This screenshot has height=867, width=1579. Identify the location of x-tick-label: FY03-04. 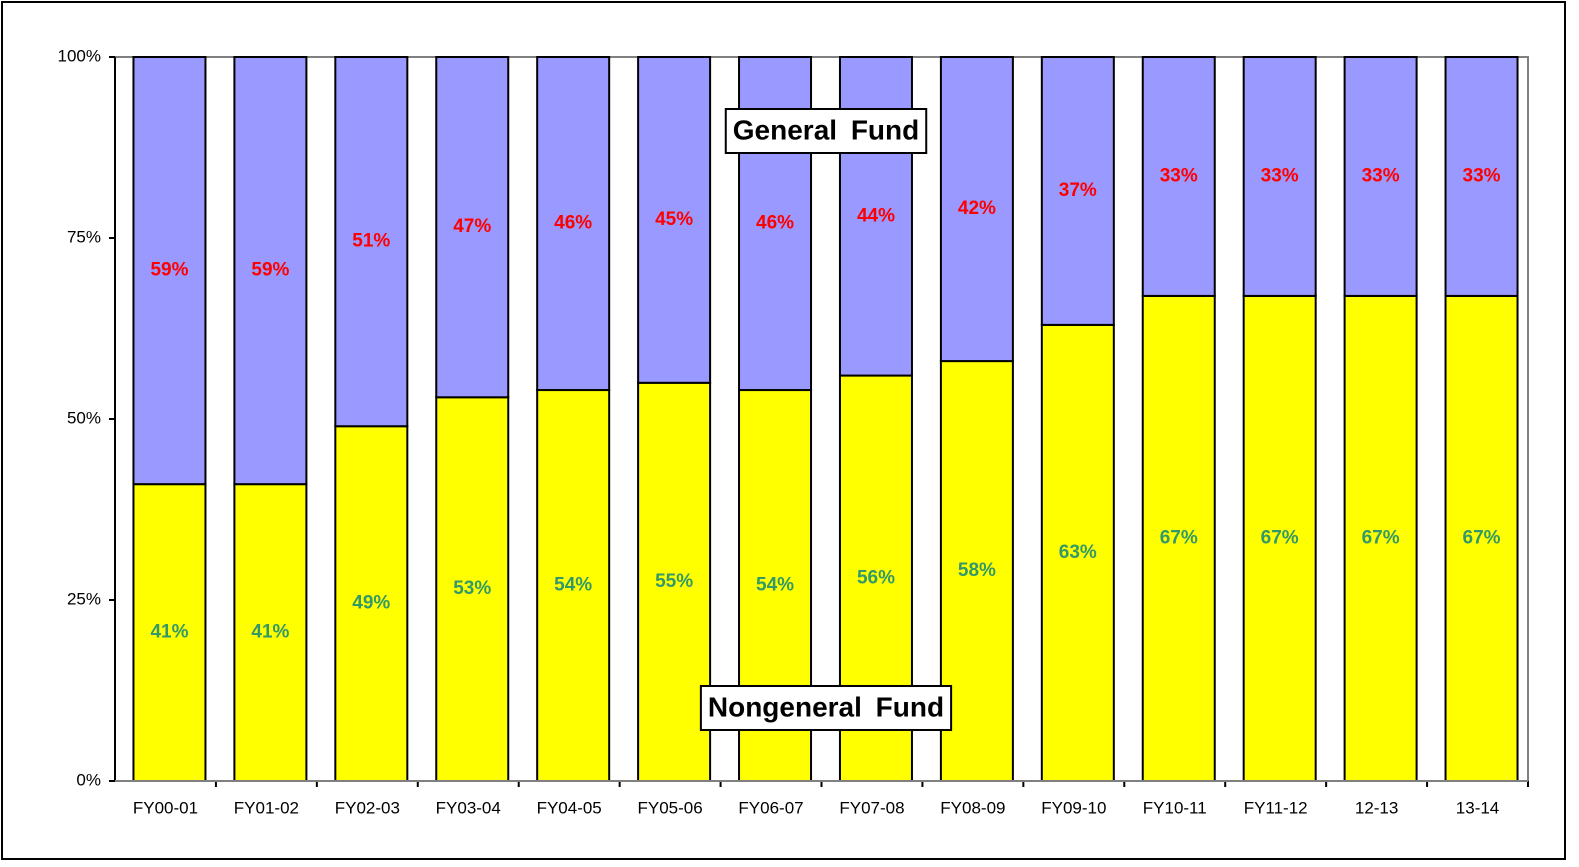
(468, 807).